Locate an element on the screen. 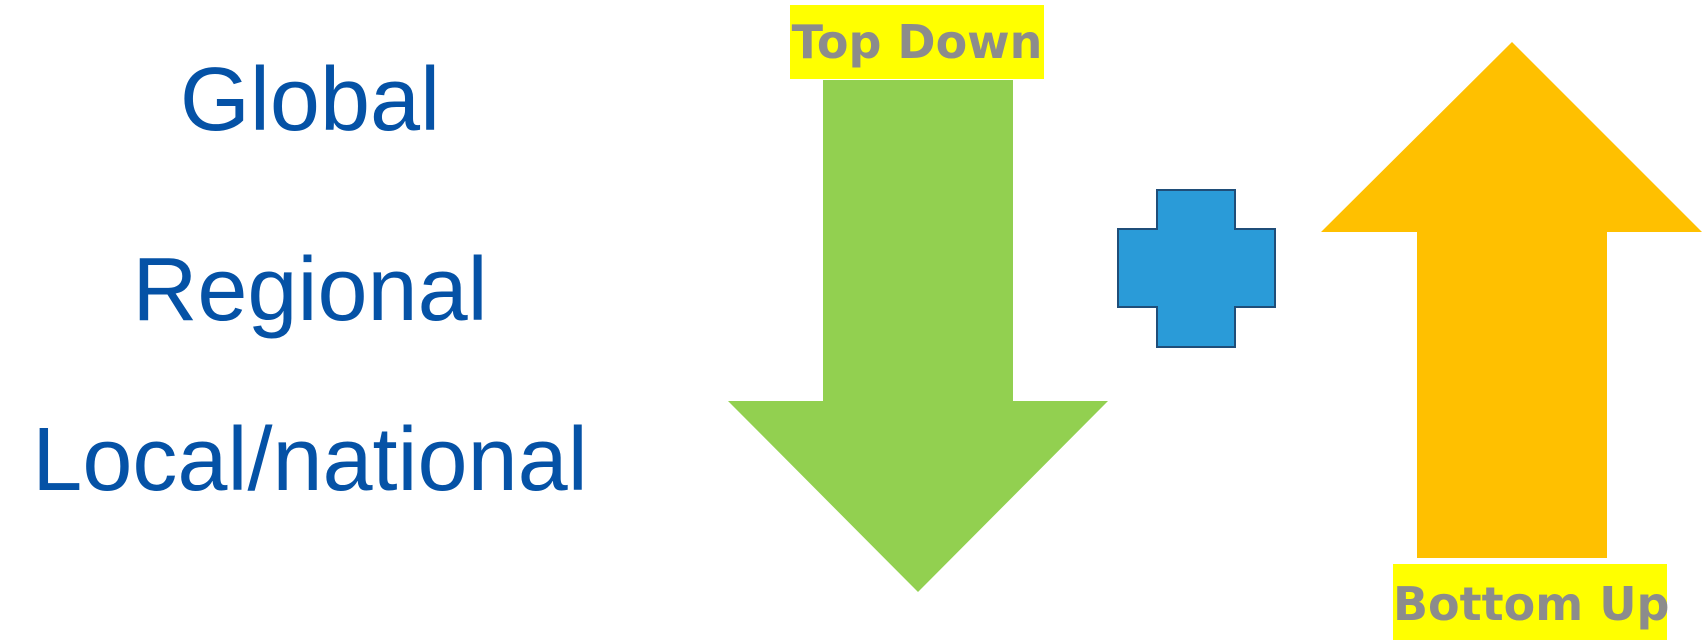 This screenshot has height=644, width=1702. bottom-up-label: Bottom Up is located at coordinates (1531, 604).